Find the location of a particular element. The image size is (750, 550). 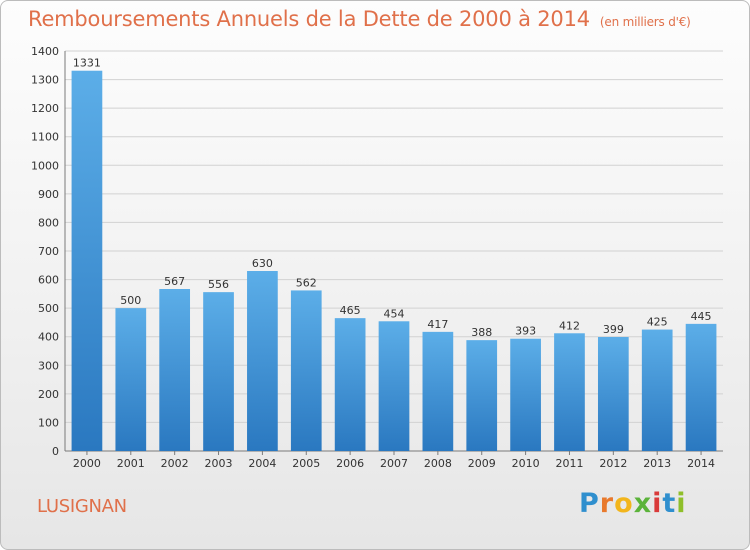

bar-value-label: 562 is located at coordinates (306, 282).